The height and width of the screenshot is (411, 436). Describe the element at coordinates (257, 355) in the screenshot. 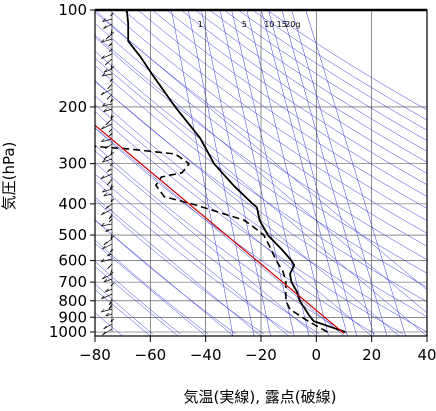

I see `x-tick-labels: −80 −60 −40 −20 0 20 40` at that location.